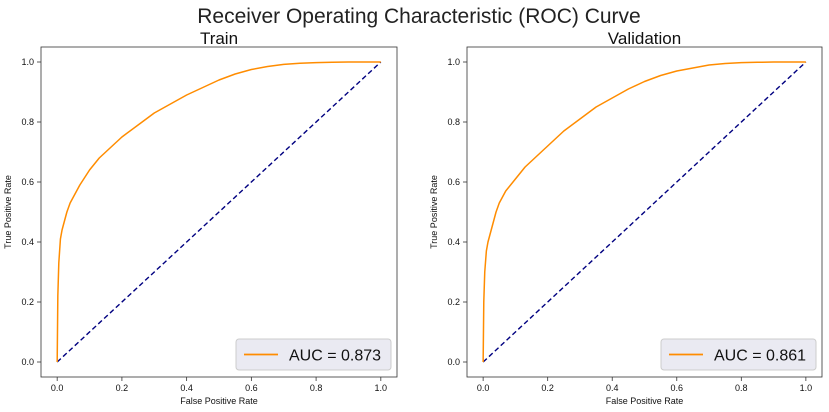  I want to click on validation-x-tick-label: 0.6, so click(677, 388).